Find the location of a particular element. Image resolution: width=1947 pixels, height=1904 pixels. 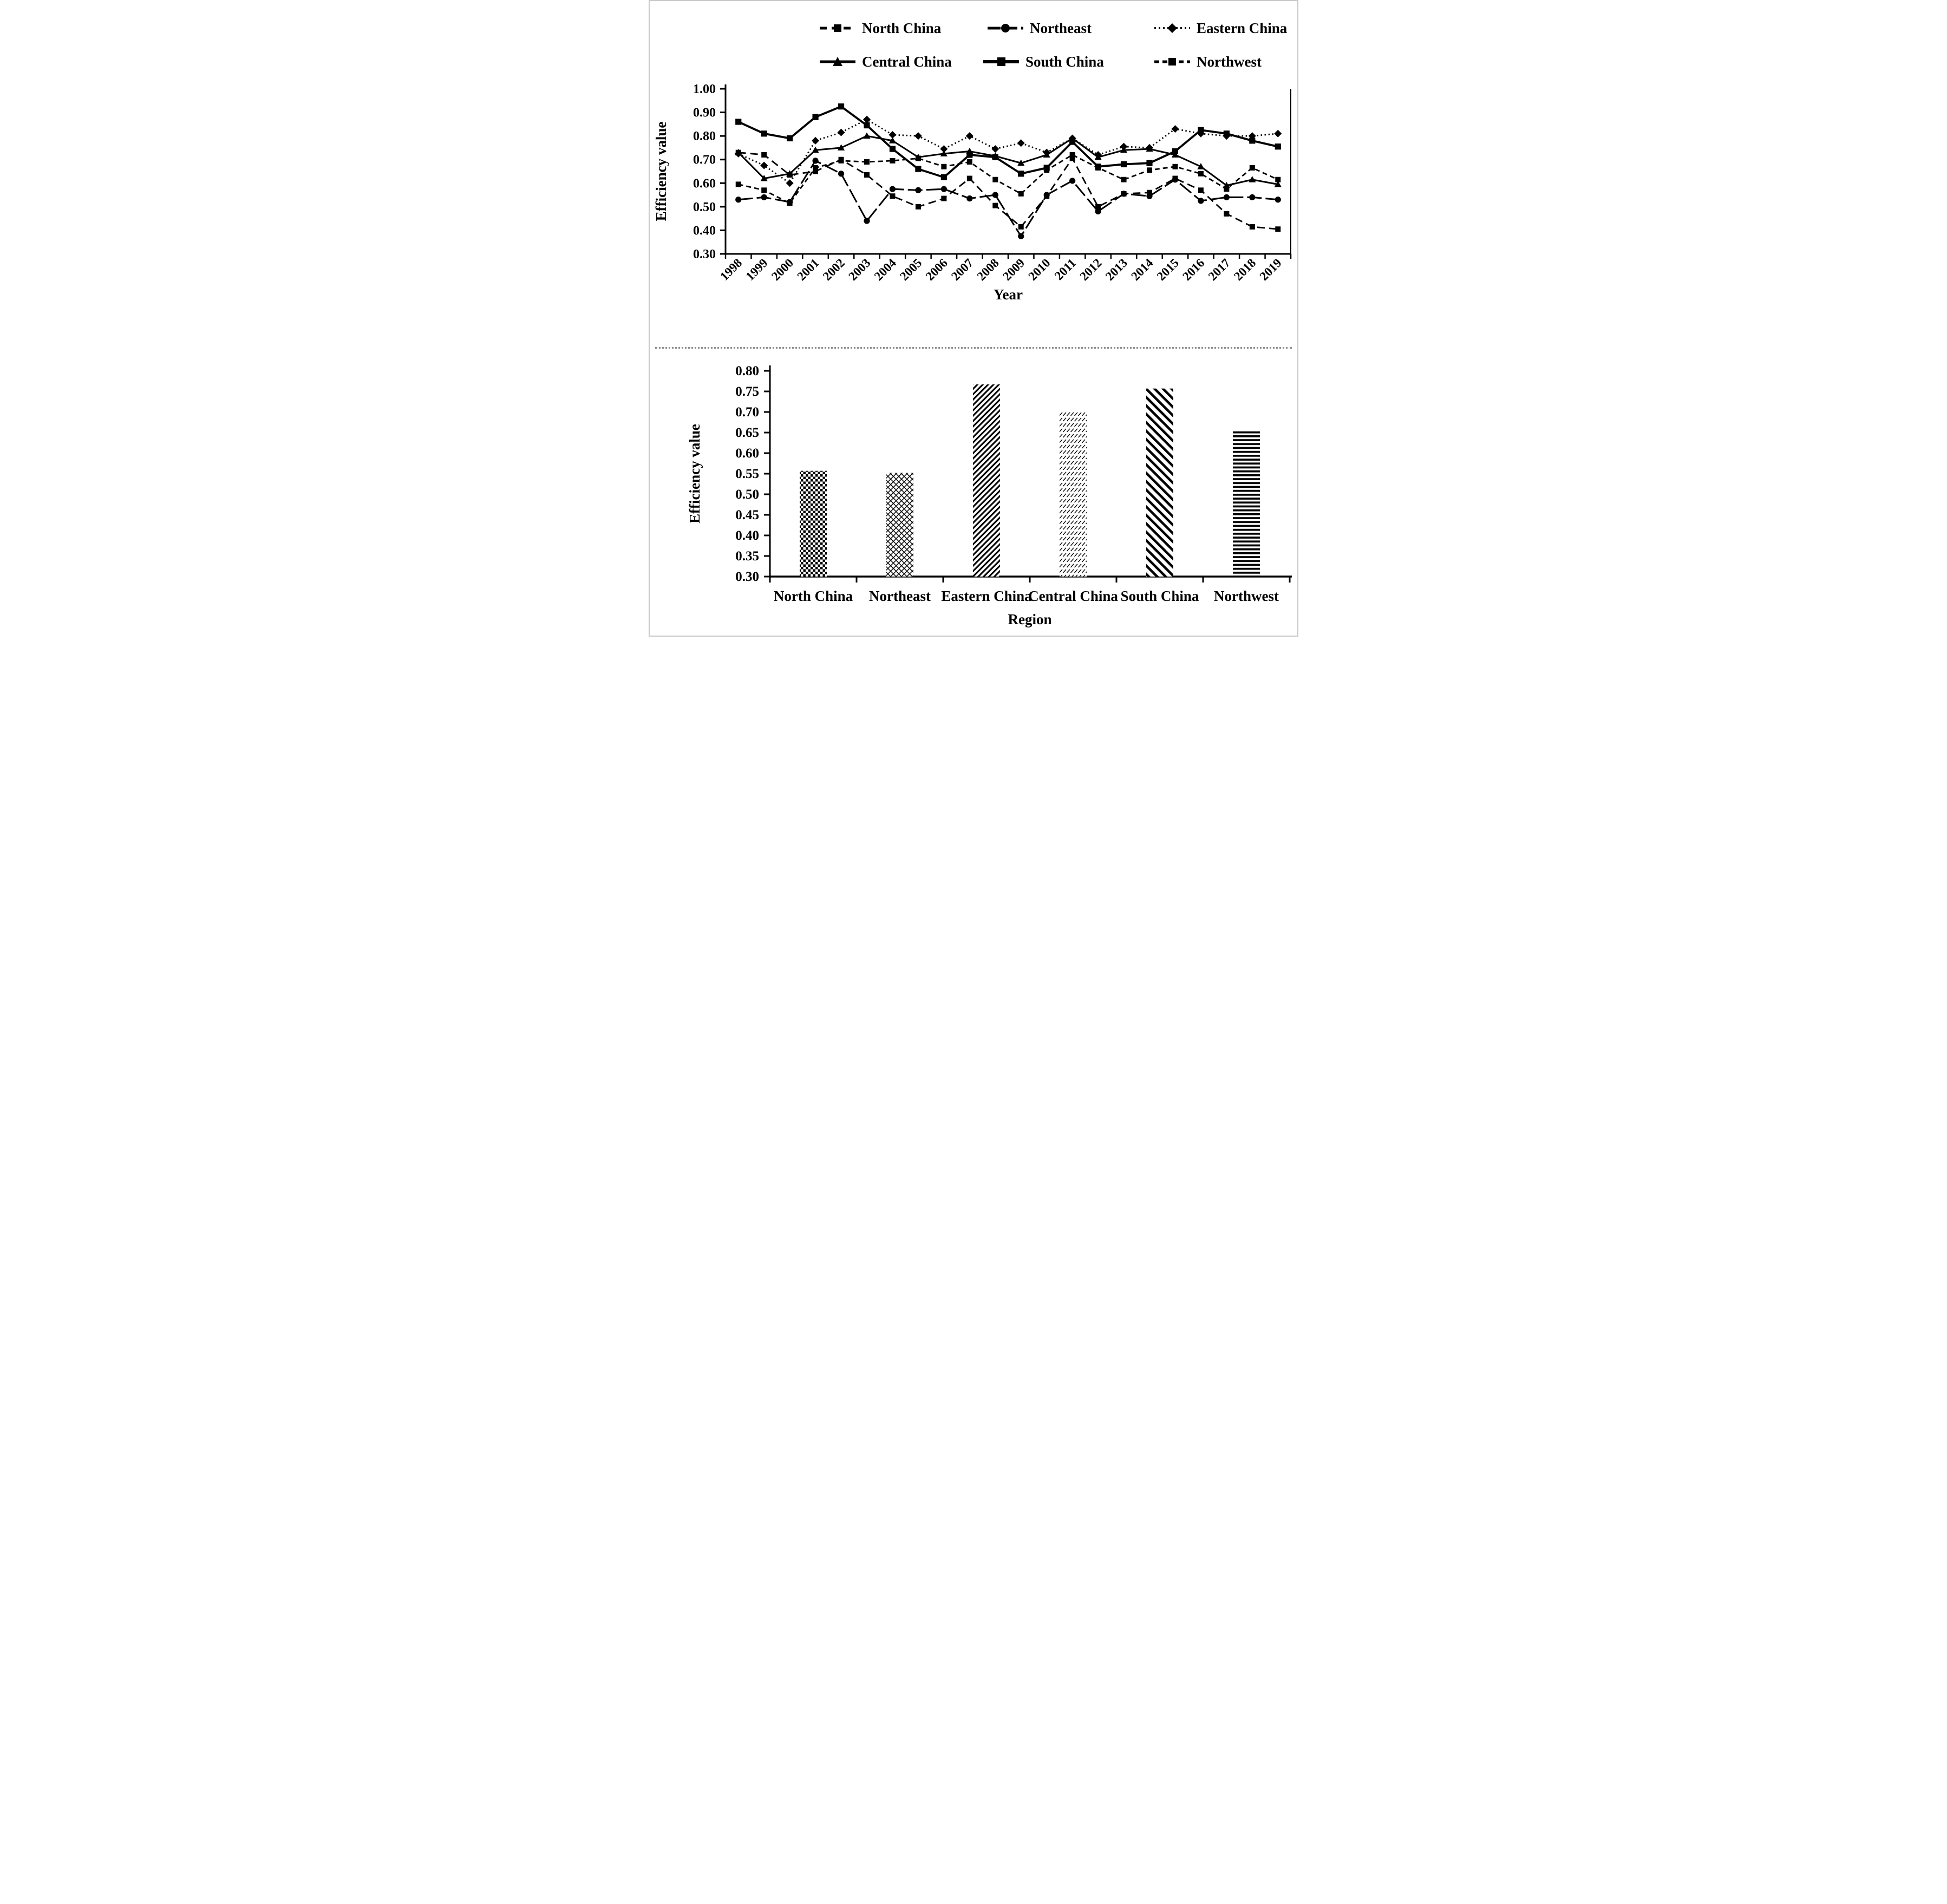

y-tick-label: 0.30 is located at coordinates (747, 577).